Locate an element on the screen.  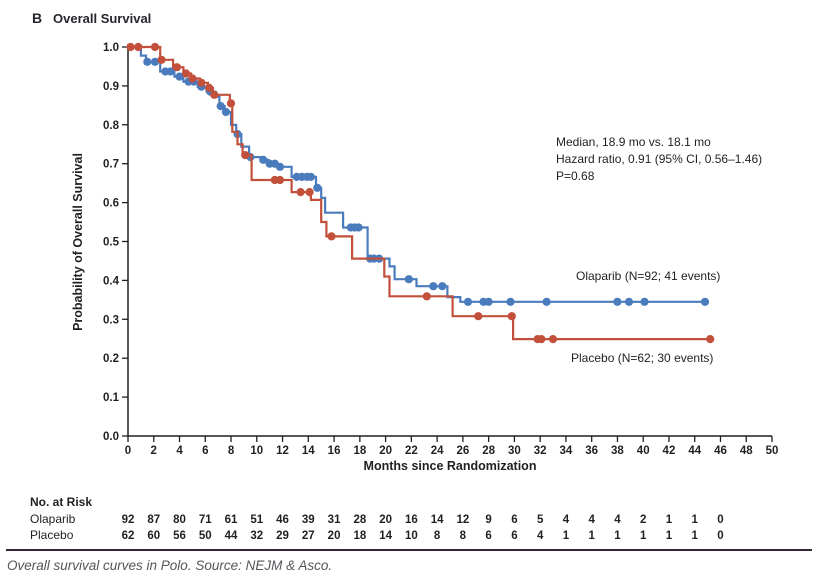
svg-text: 0.4 is located at coordinates (111, 281).